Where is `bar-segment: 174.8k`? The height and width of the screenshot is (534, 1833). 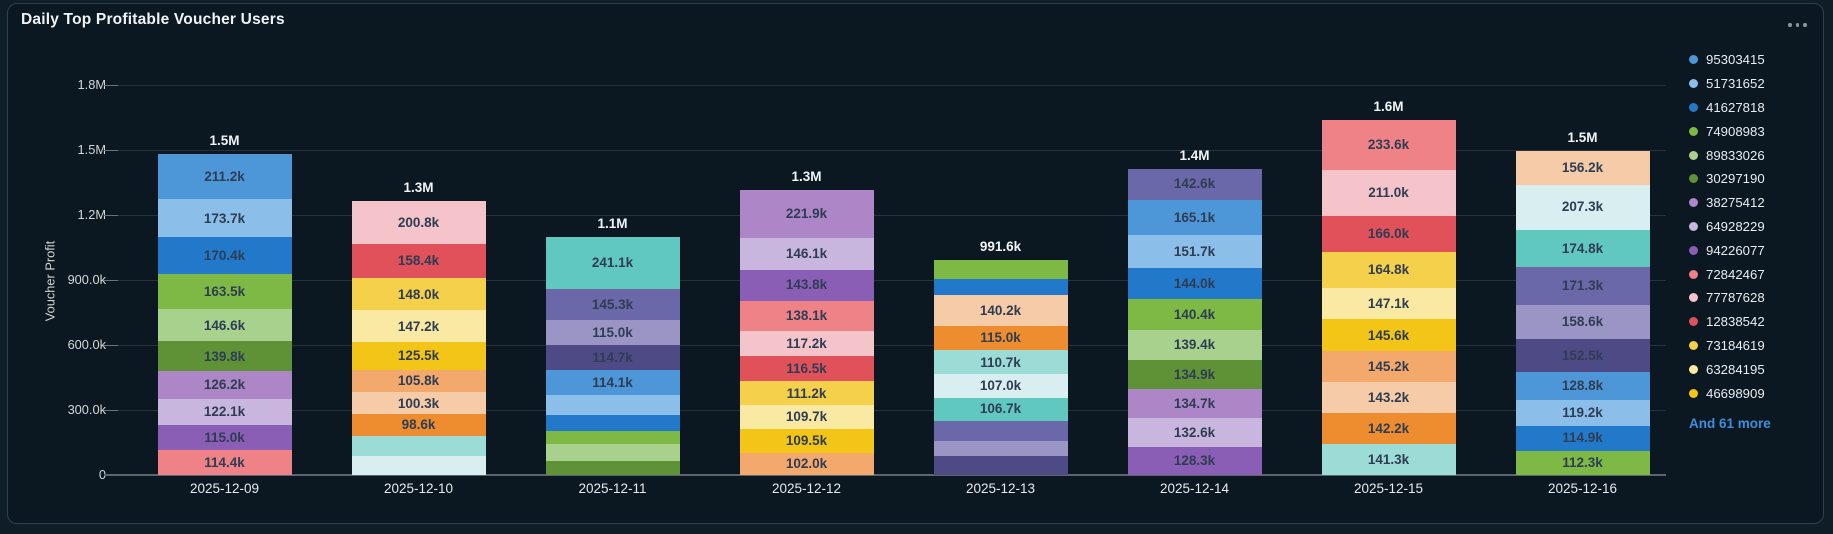 bar-segment: 174.8k is located at coordinates (1582, 248).